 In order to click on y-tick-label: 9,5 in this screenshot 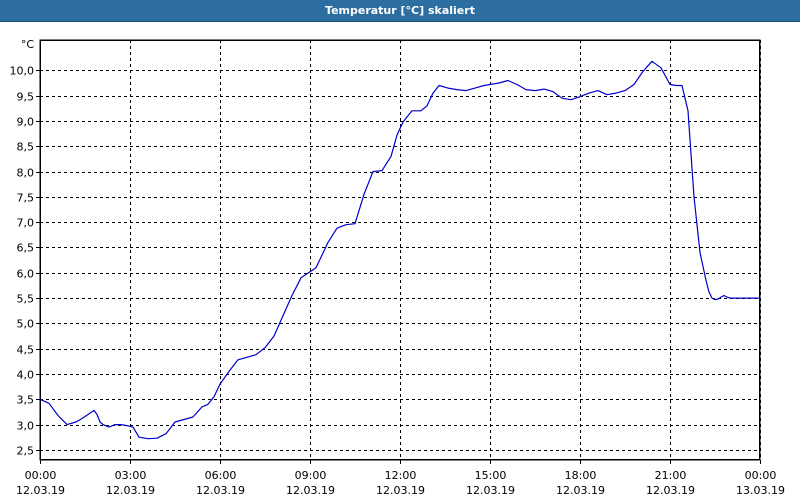, I will do `click(26, 97)`.